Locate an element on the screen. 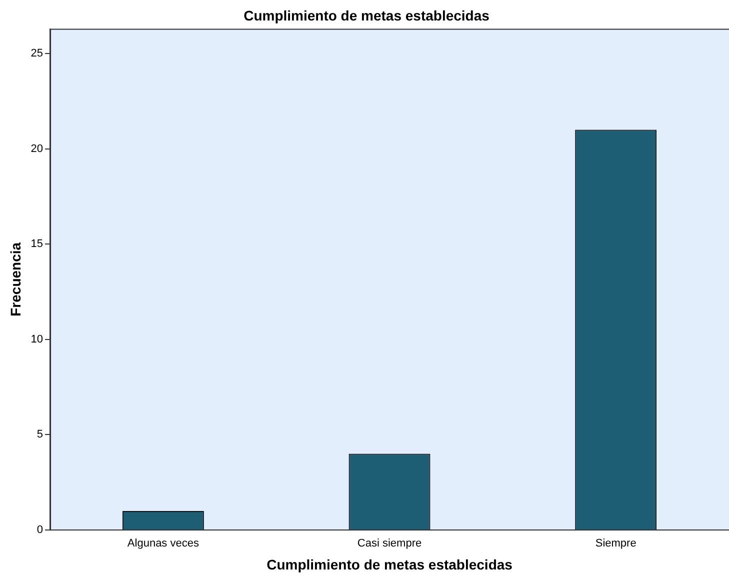  y-tick-label: 25 is located at coordinates (37, 54).